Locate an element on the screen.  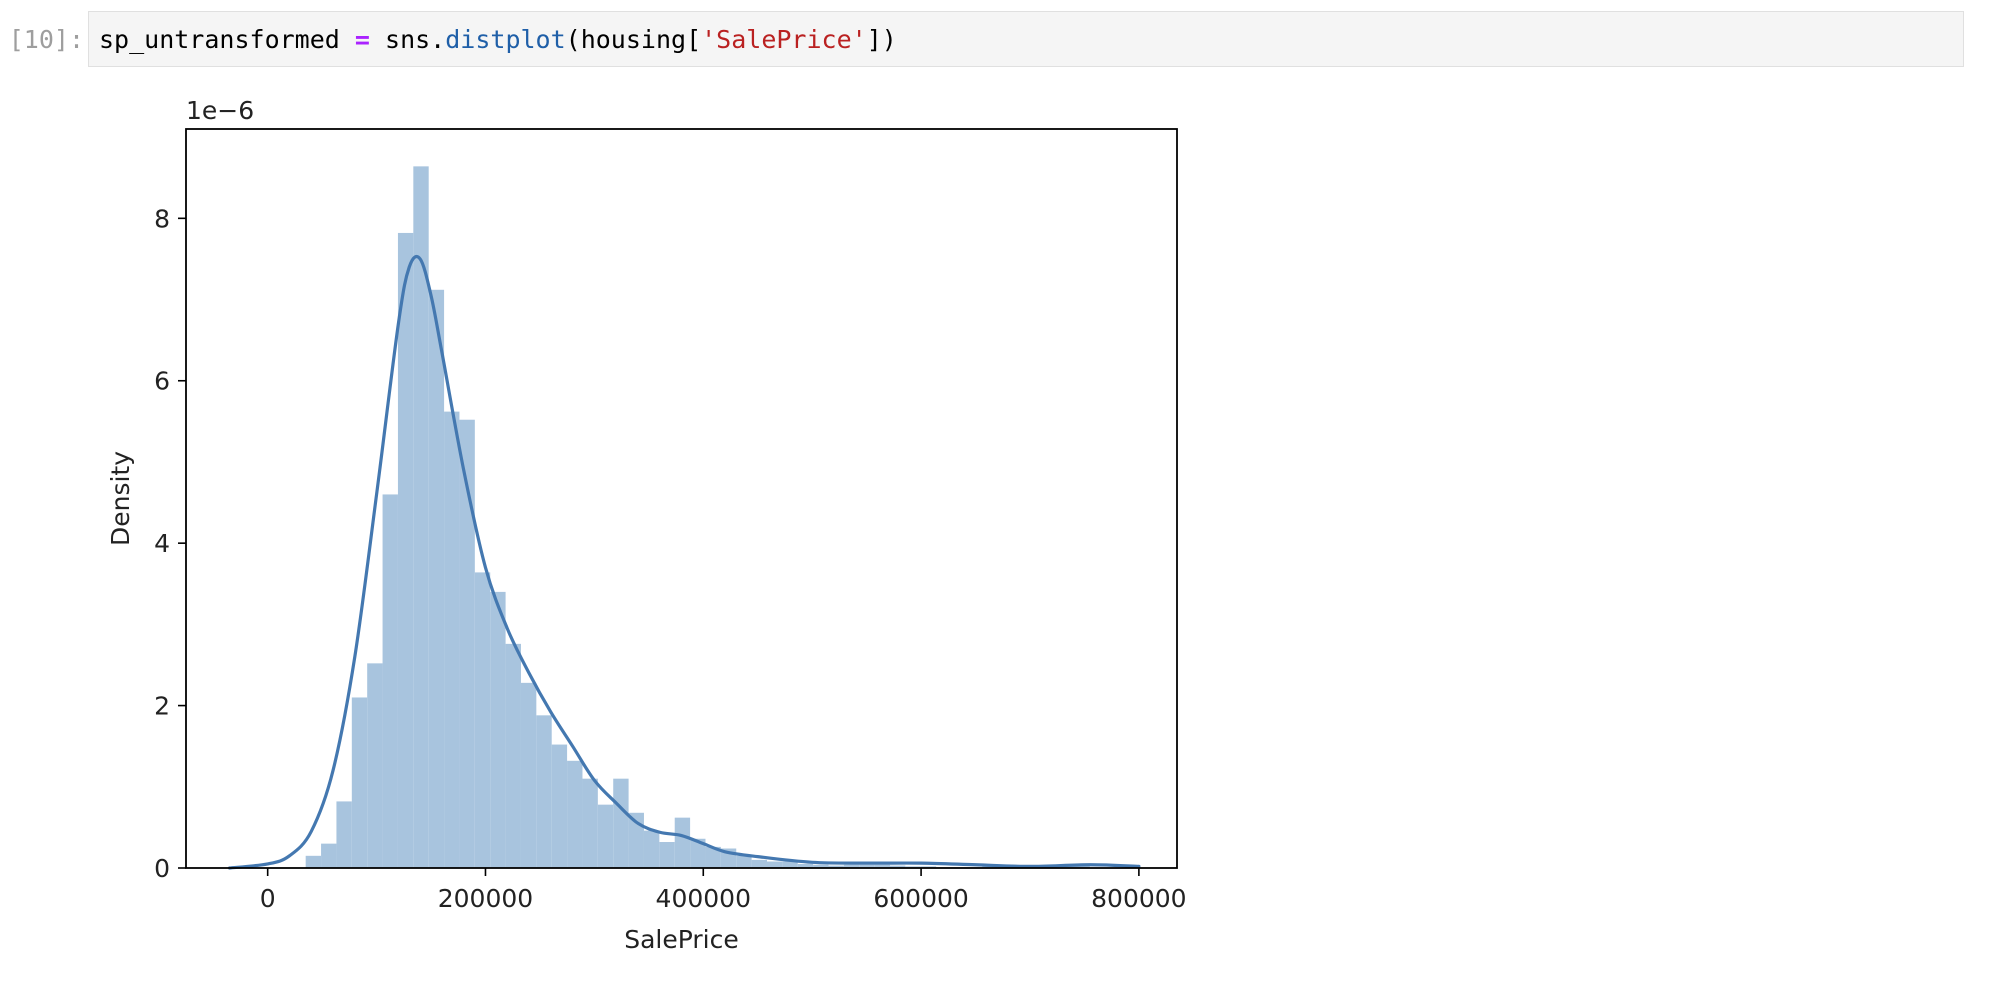
y-tick-label: 8 is located at coordinates (162, 218).